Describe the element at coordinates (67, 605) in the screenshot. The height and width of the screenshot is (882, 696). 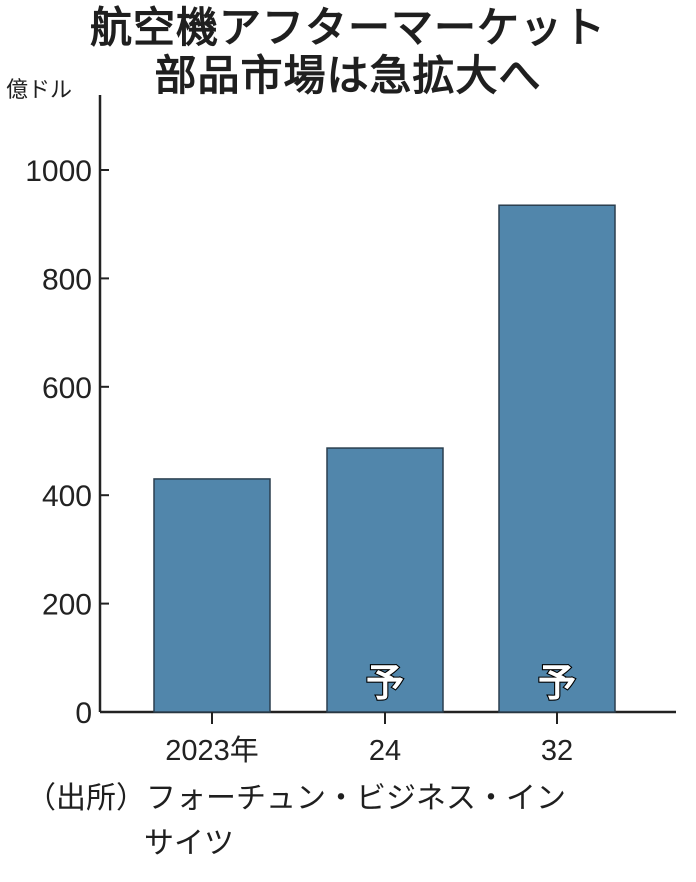
I see `y-tick-label: 200` at that location.